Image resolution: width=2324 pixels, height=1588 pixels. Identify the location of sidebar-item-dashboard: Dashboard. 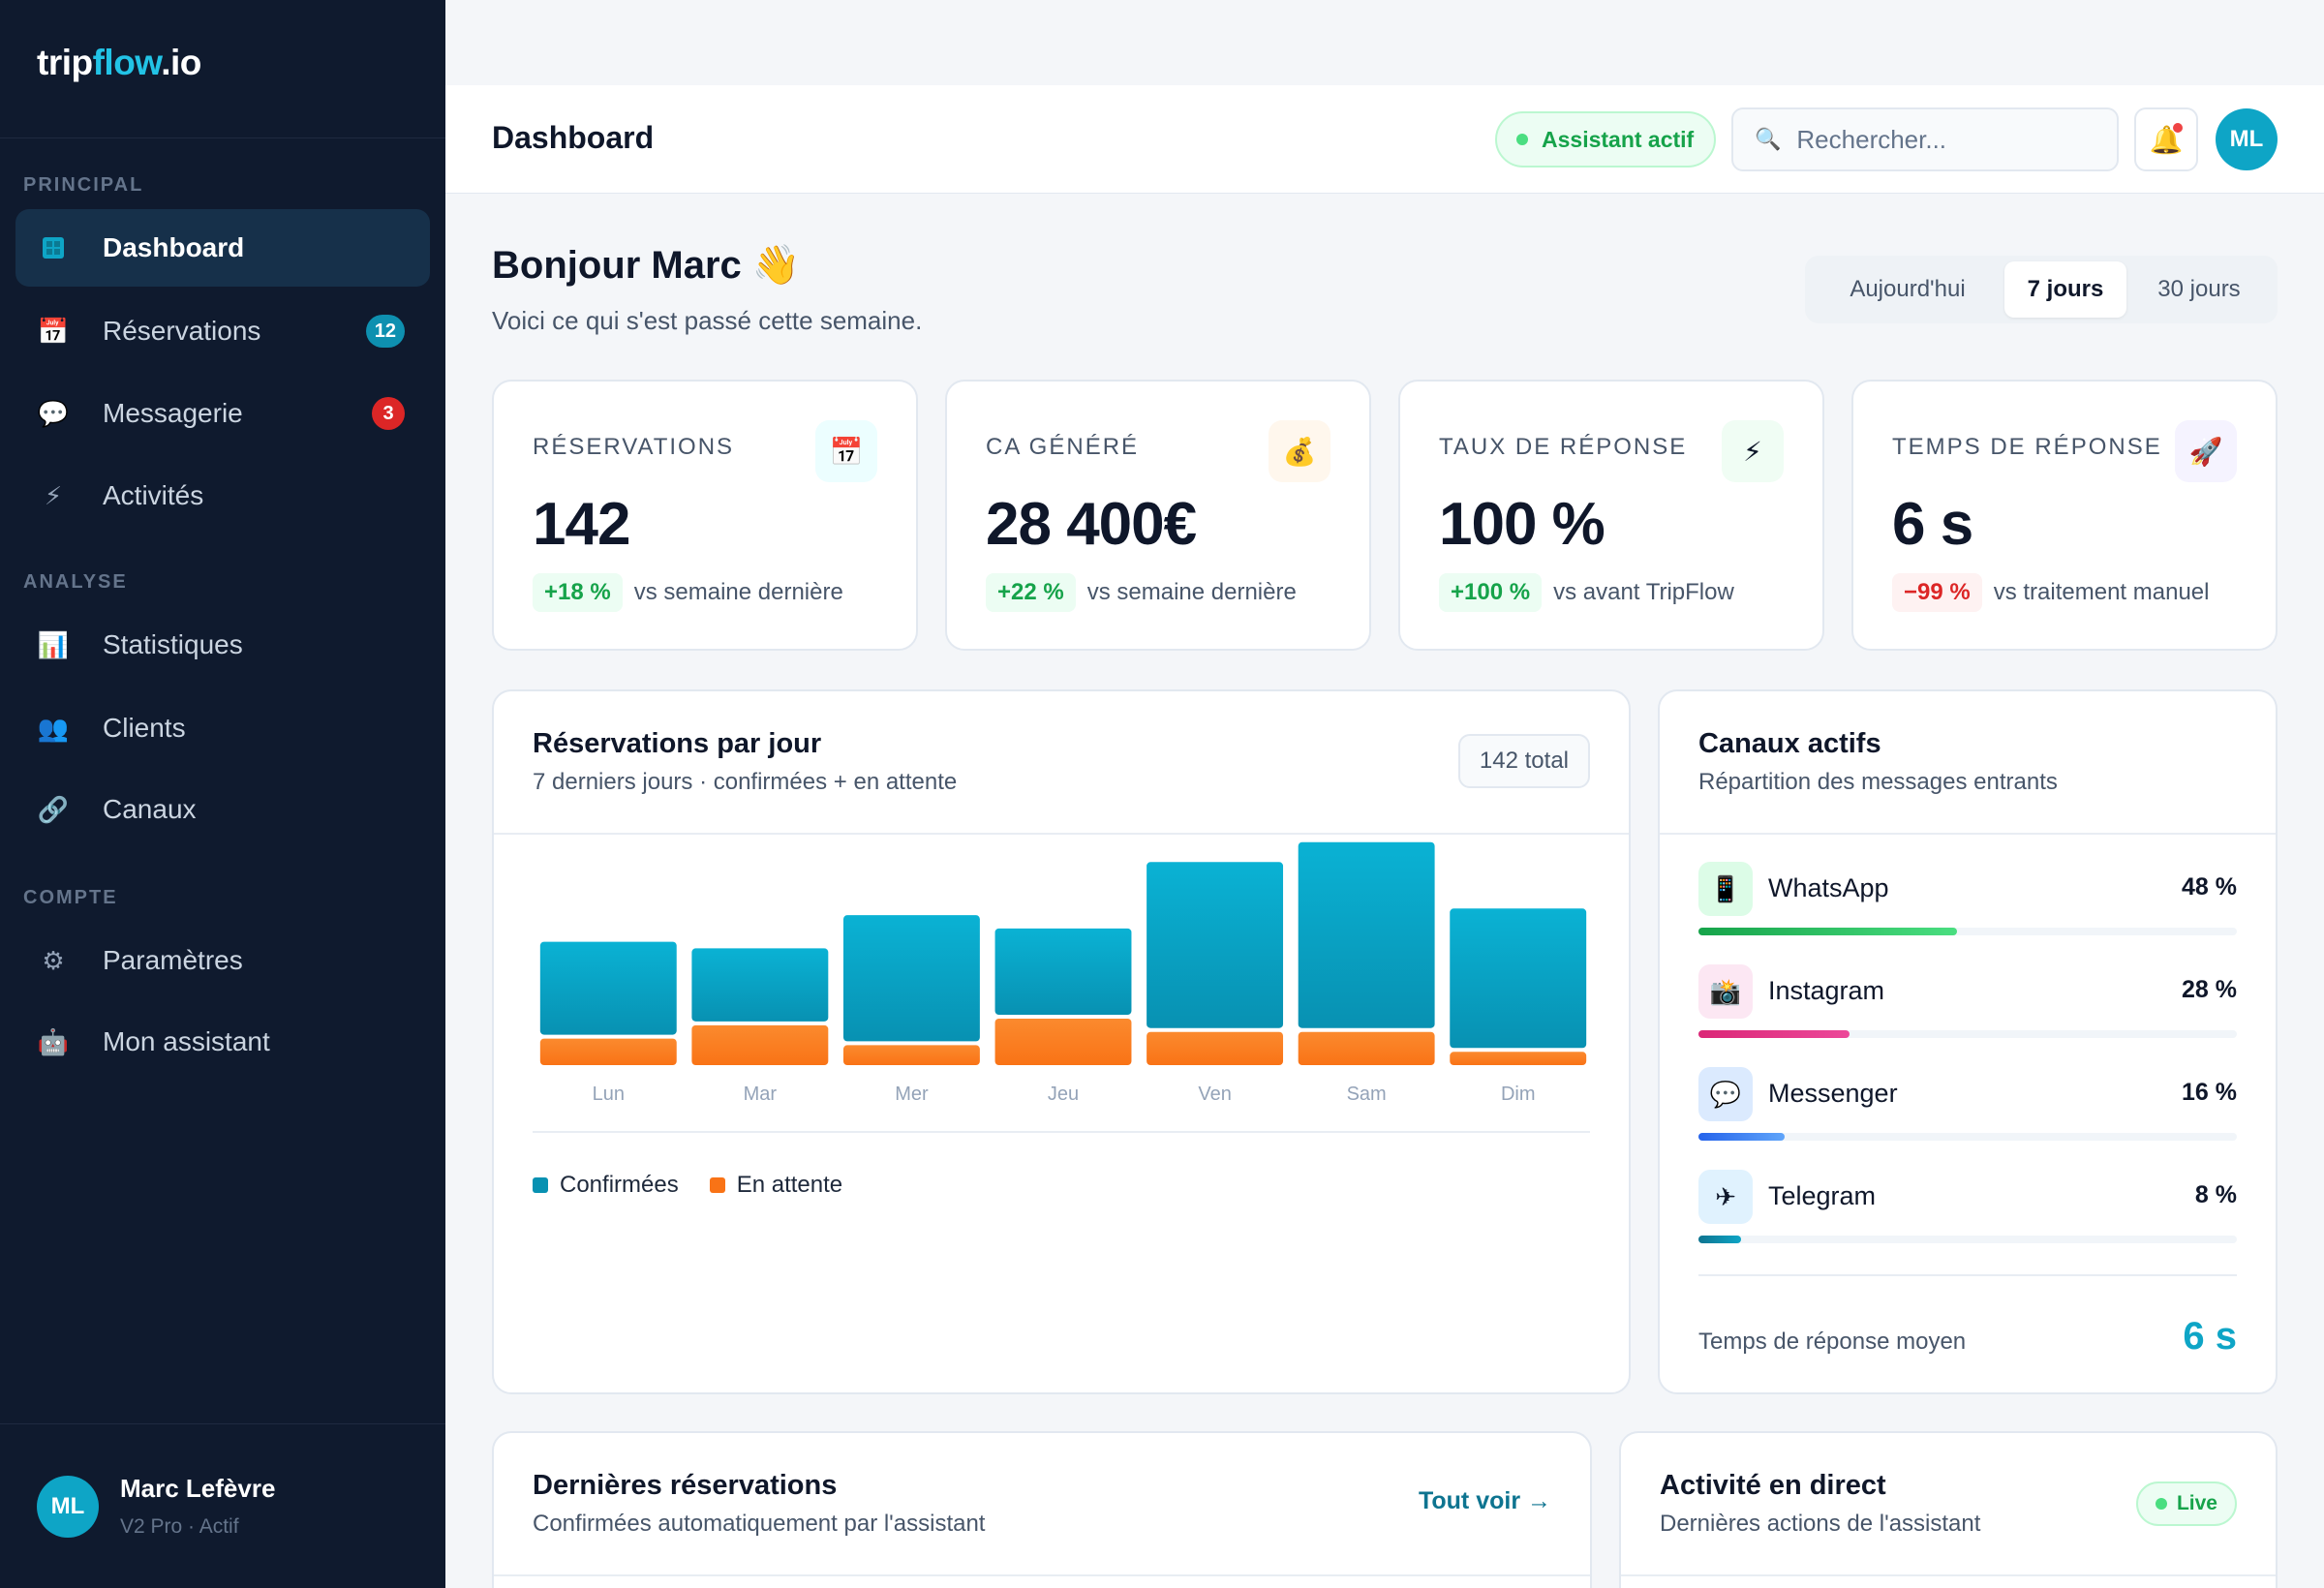
(223, 248).